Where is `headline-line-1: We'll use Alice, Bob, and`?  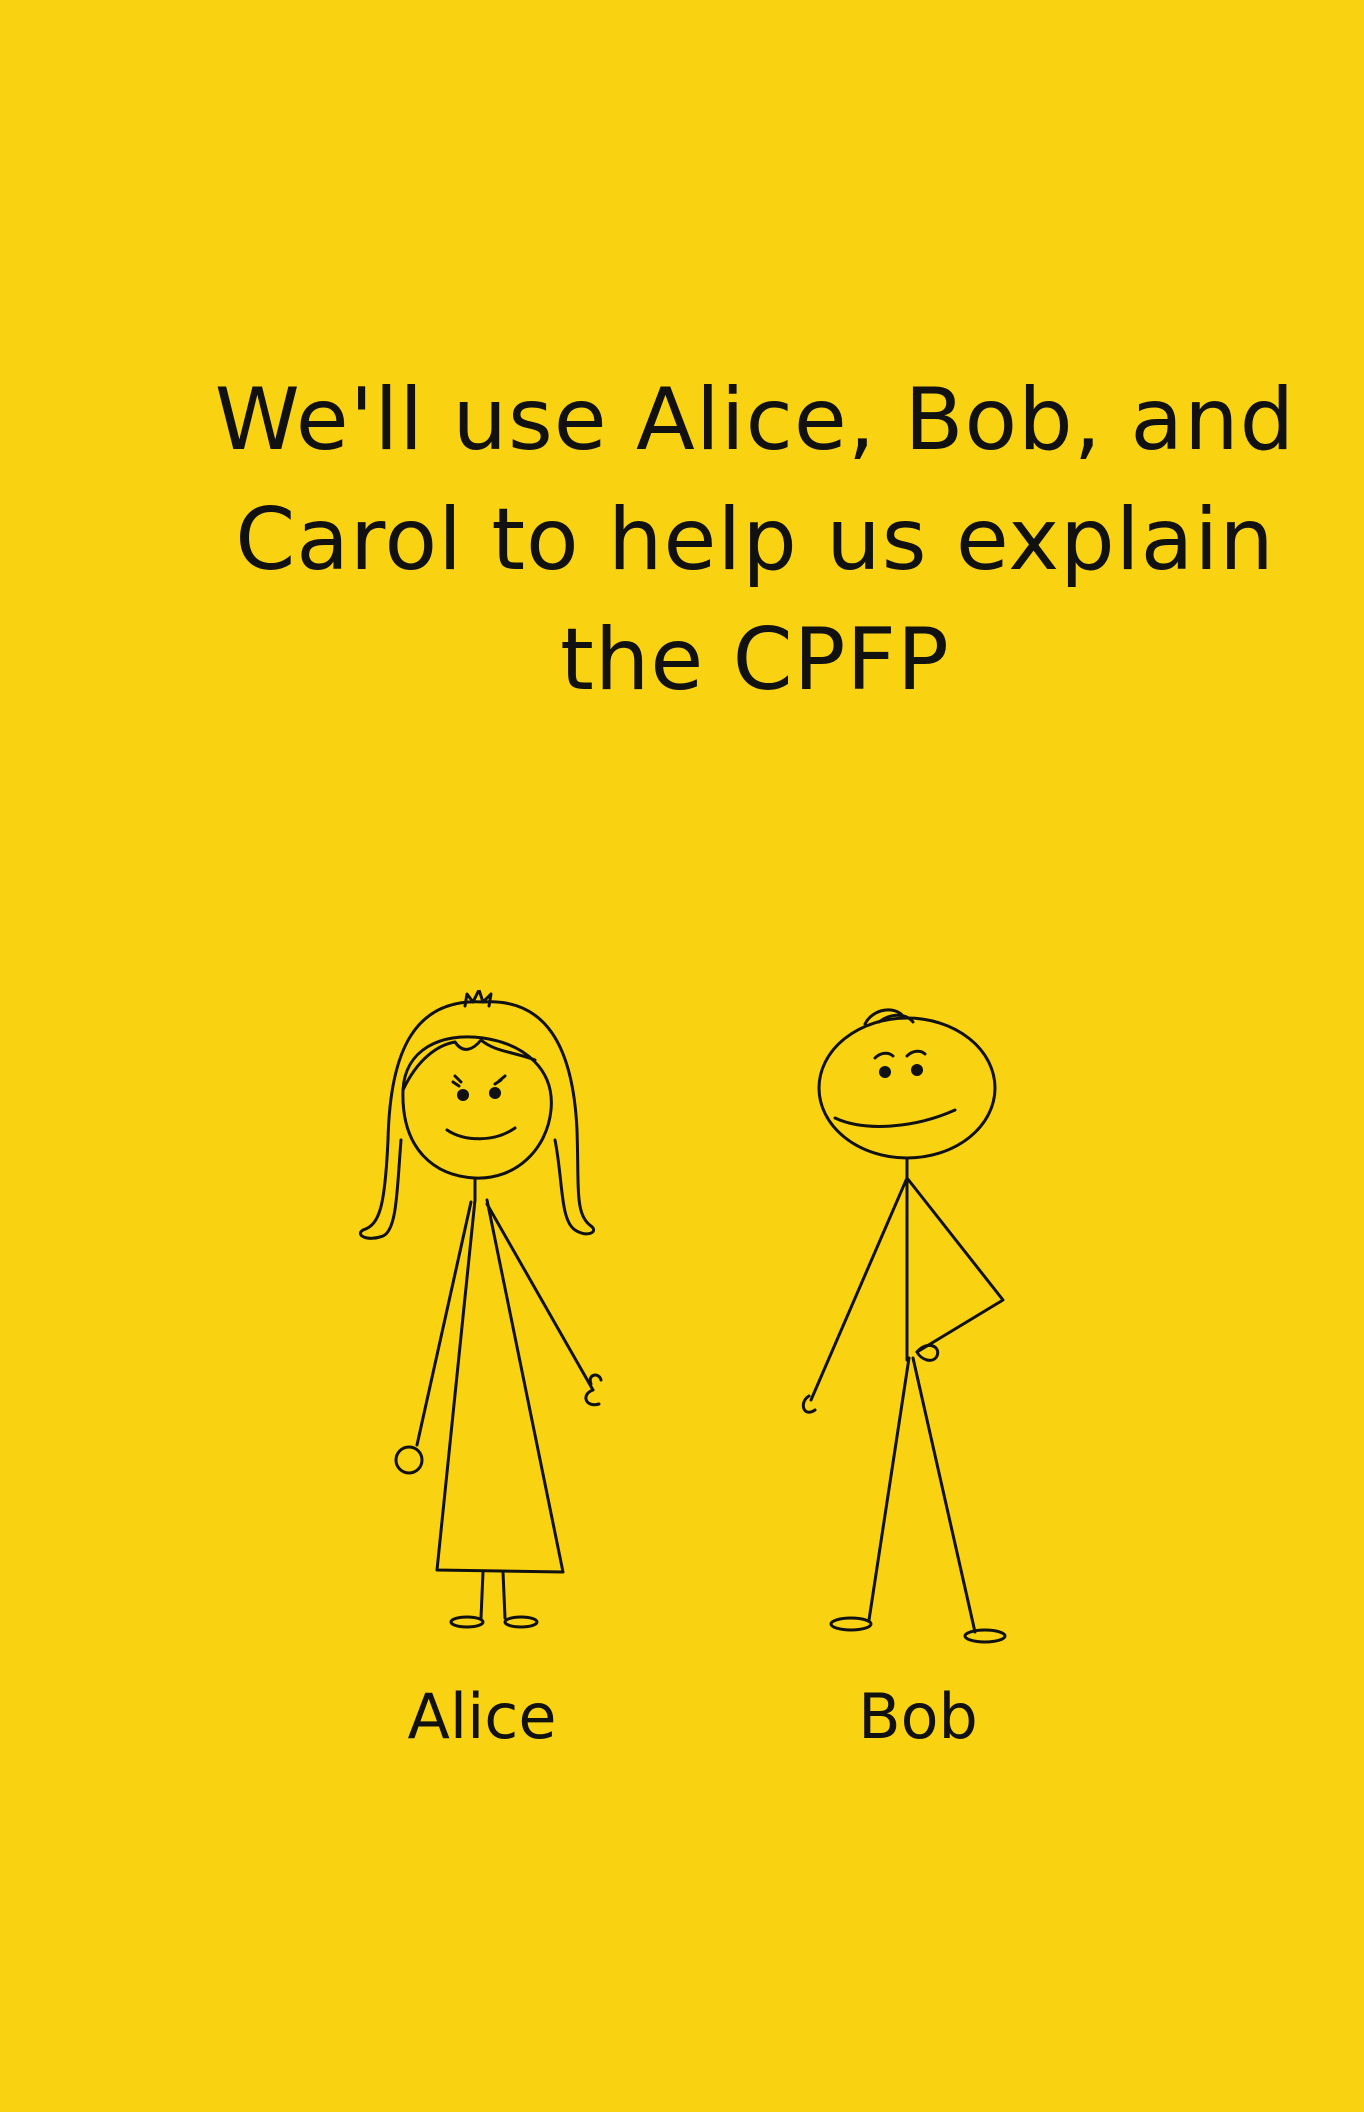 headline-line-1: We'll use Alice, Bob, and is located at coordinates (755, 420).